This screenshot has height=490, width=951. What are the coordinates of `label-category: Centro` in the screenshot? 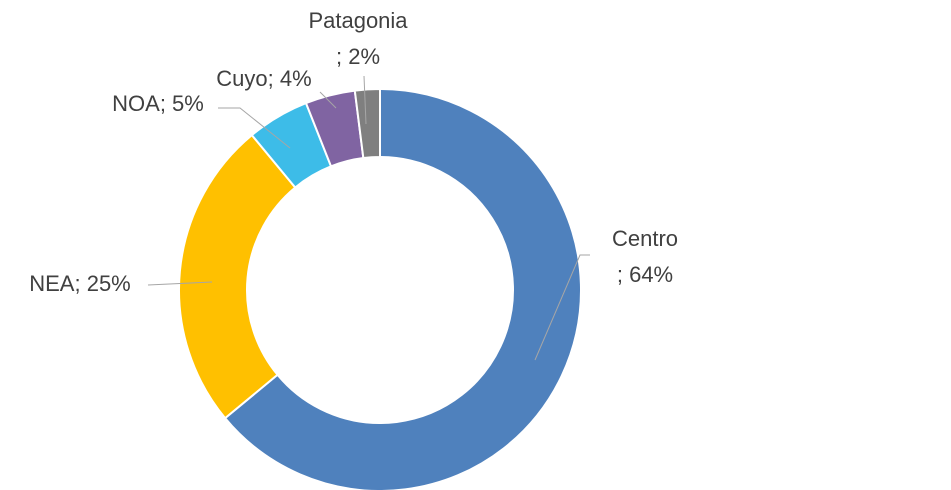 It's located at (645, 238).